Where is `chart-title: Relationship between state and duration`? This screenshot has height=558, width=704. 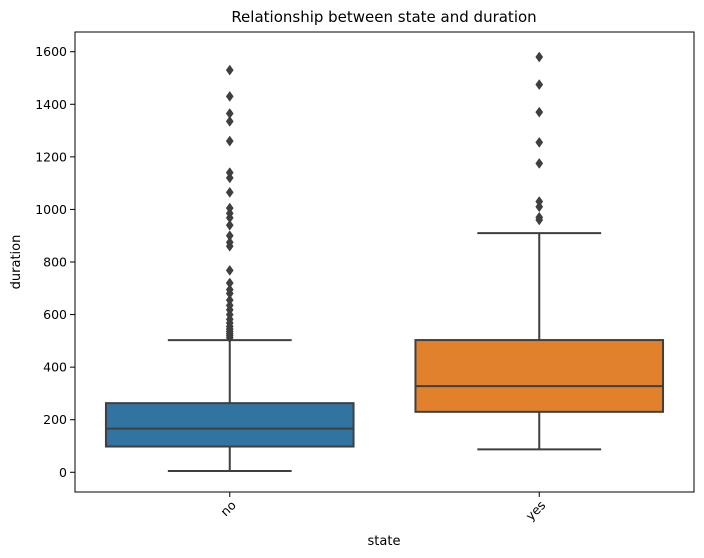 chart-title: Relationship between state and duration is located at coordinates (383, 17).